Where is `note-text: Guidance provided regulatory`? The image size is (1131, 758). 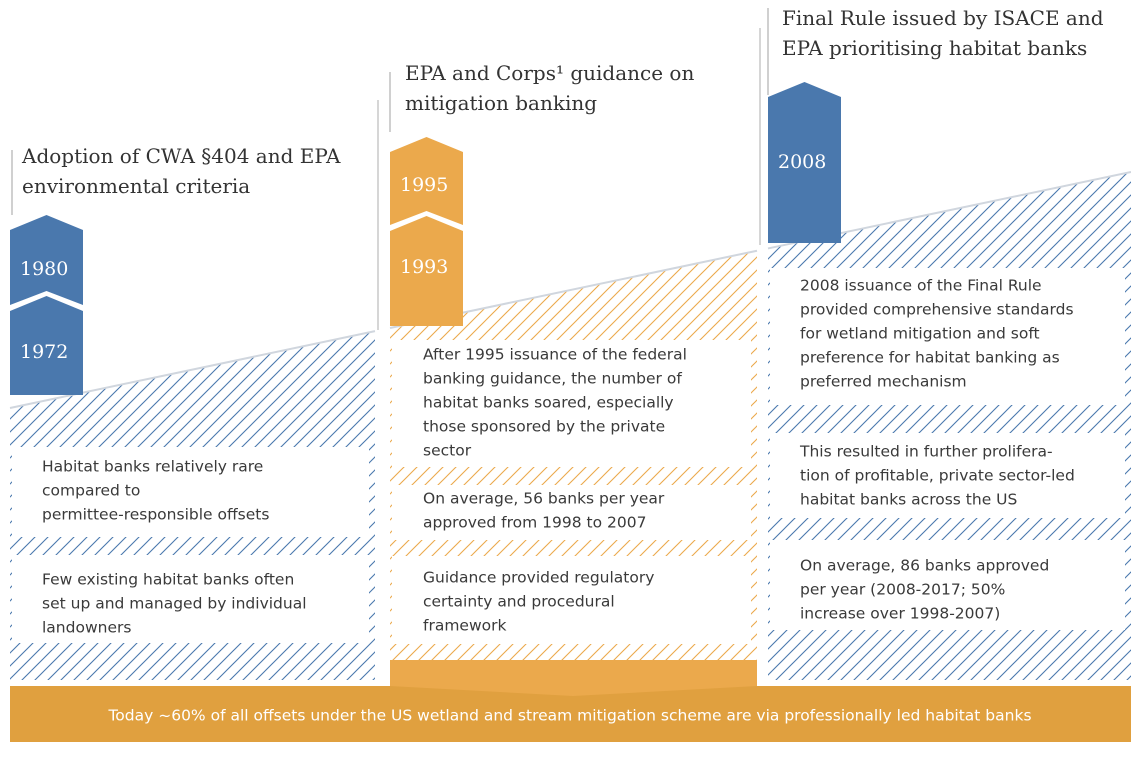 note-text: Guidance provided regulatory is located at coordinates (538, 578).